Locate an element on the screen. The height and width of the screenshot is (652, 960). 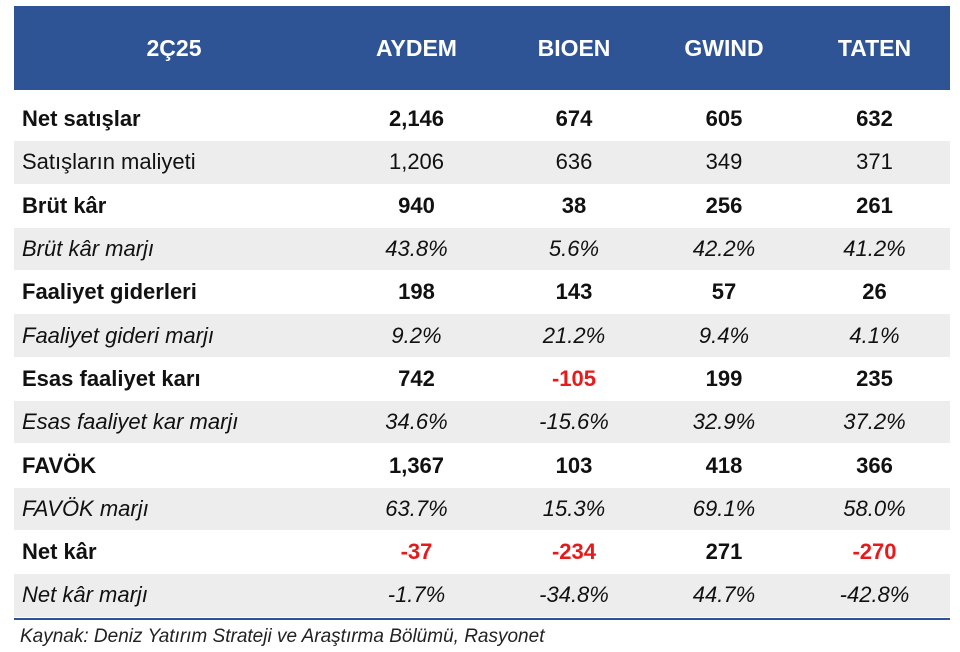
table-cell: -234 is located at coordinates (574, 552).